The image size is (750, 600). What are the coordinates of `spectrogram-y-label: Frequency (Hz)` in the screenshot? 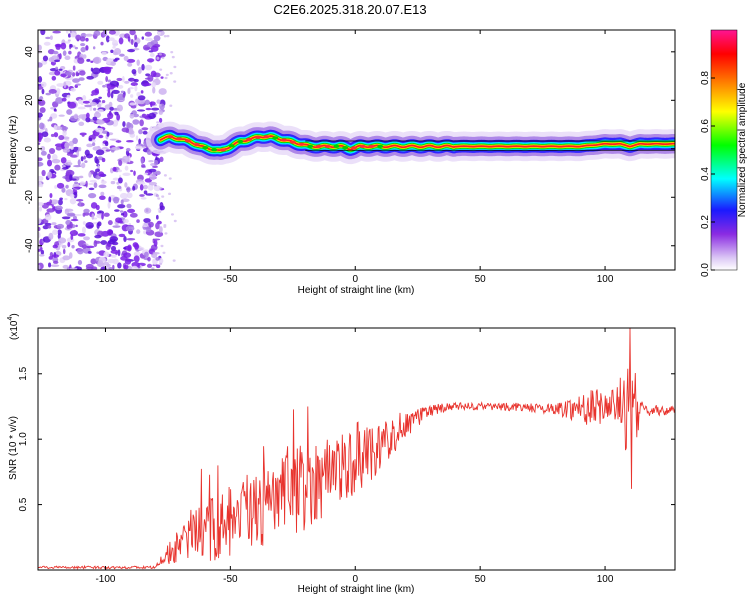 It's located at (13, 150).